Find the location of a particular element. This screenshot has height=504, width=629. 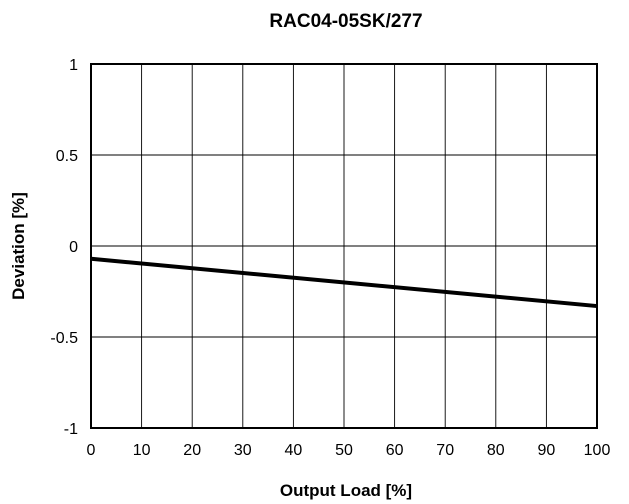

y-tick-label: -0.5 is located at coordinates (64, 338).